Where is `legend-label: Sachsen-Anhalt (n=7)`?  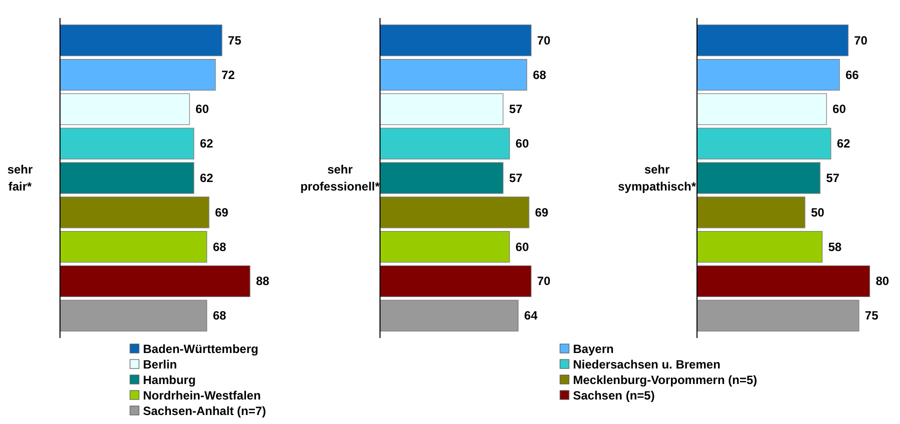
legend-label: Sachsen-Anhalt (n=7) is located at coordinates (204, 411).